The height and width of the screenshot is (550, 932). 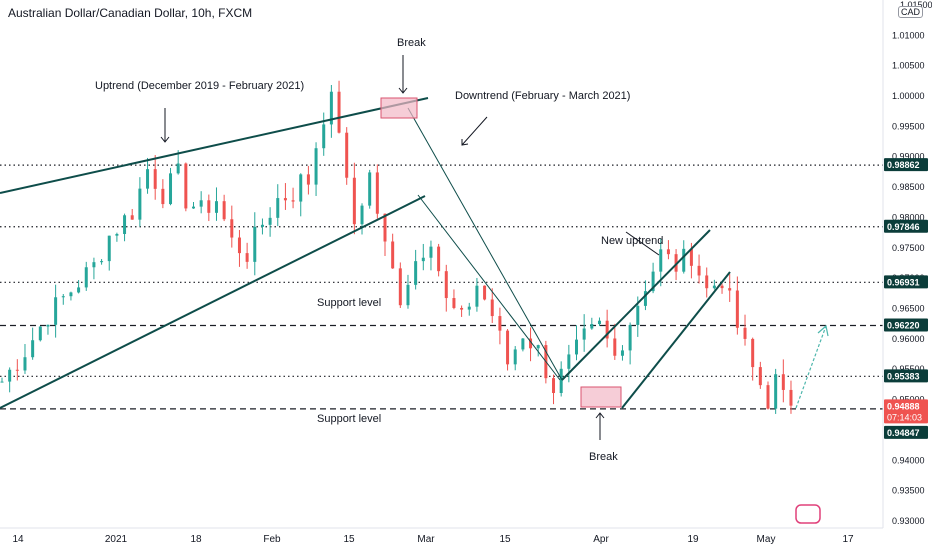 What do you see at coordinates (911, 12) in the screenshot?
I see `currency-badge: CAD` at bounding box center [911, 12].